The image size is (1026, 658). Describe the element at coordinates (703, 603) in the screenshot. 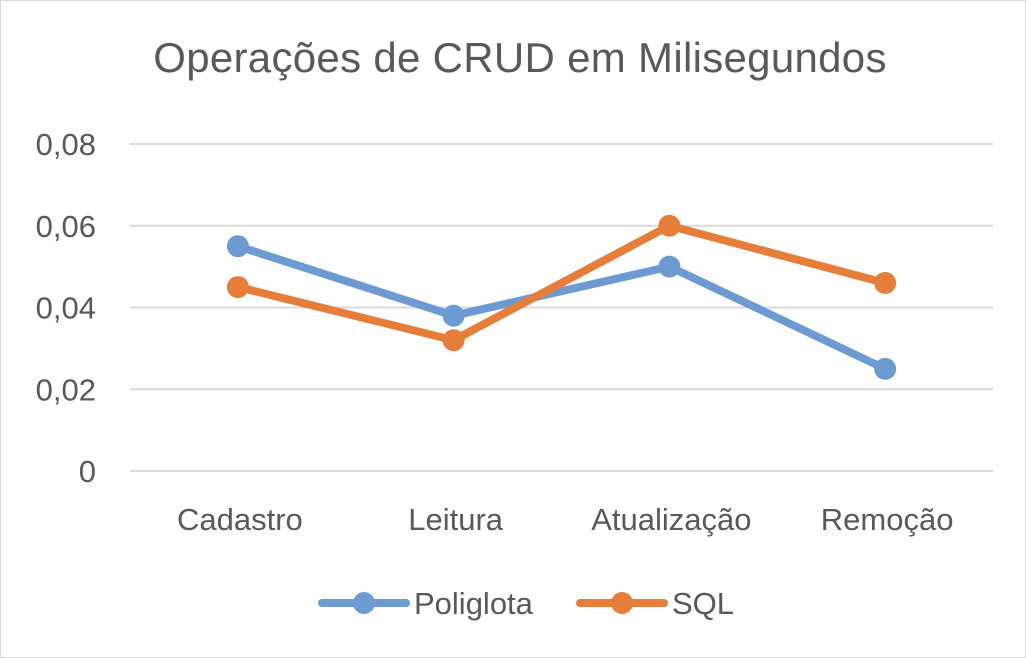

I see `legend-label: SQL` at that location.